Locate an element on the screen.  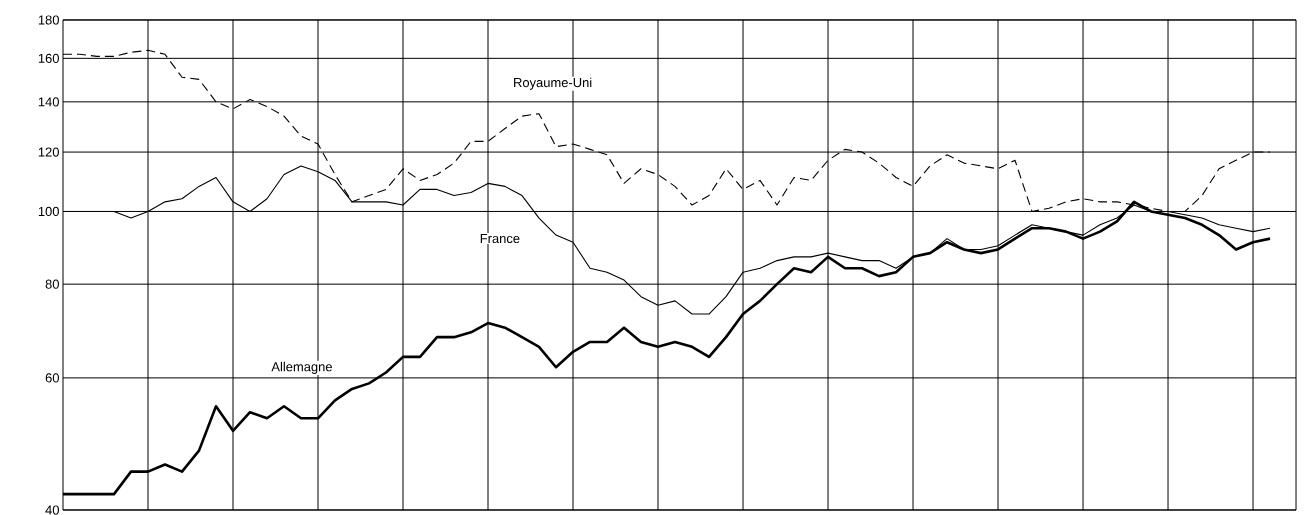
text: Royaume-Uni is located at coordinates (553, 83).